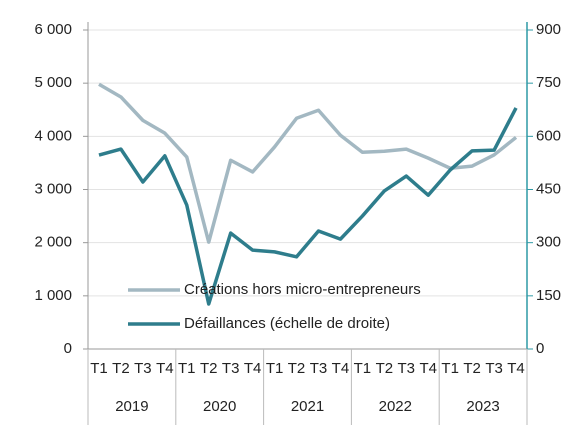 Image resolution: width=587 pixels, height=430 pixels. What do you see at coordinates (548, 82) in the screenshot?
I see `y2-tick-label: 750` at bounding box center [548, 82].